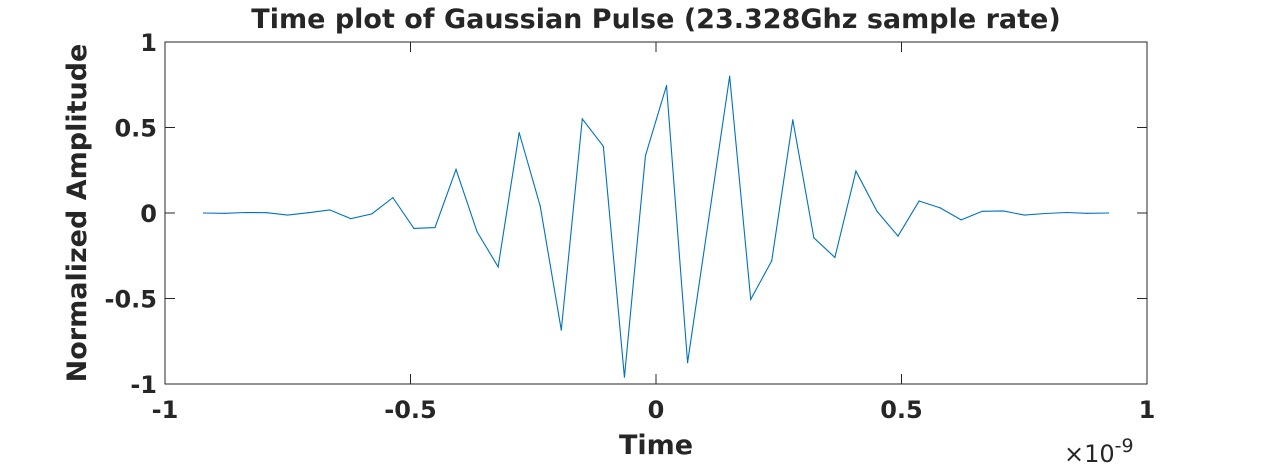 This screenshot has height=468, width=1269. I want to click on y-axis-label: Normalized Amplitude, so click(77, 213).